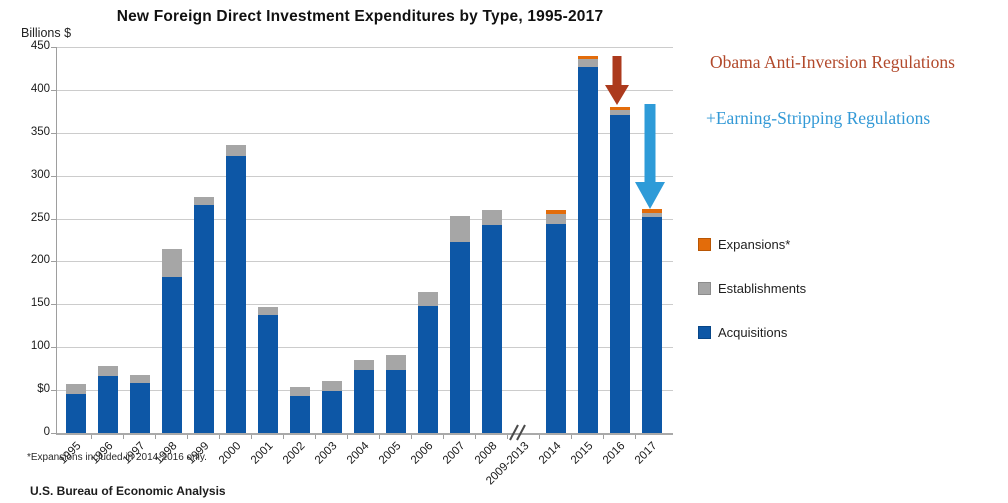 The image size is (1008, 503). I want to click on bar-2006-acquisitions, so click(428, 369).